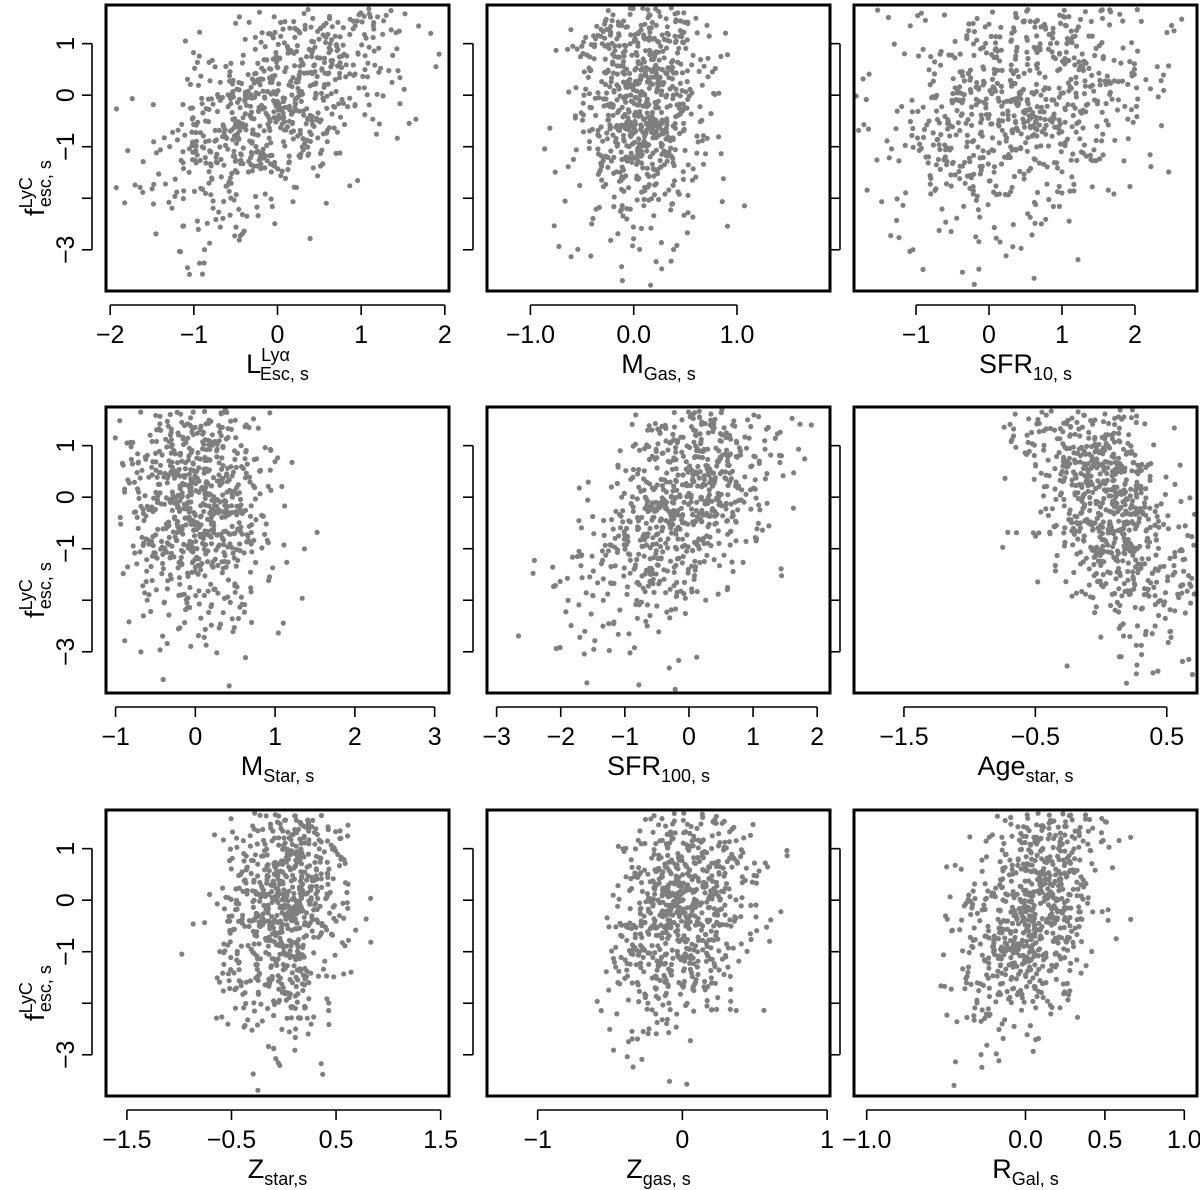  Describe the element at coordinates (66, 652) in the screenshot. I see `y-tick-label: −3` at that location.